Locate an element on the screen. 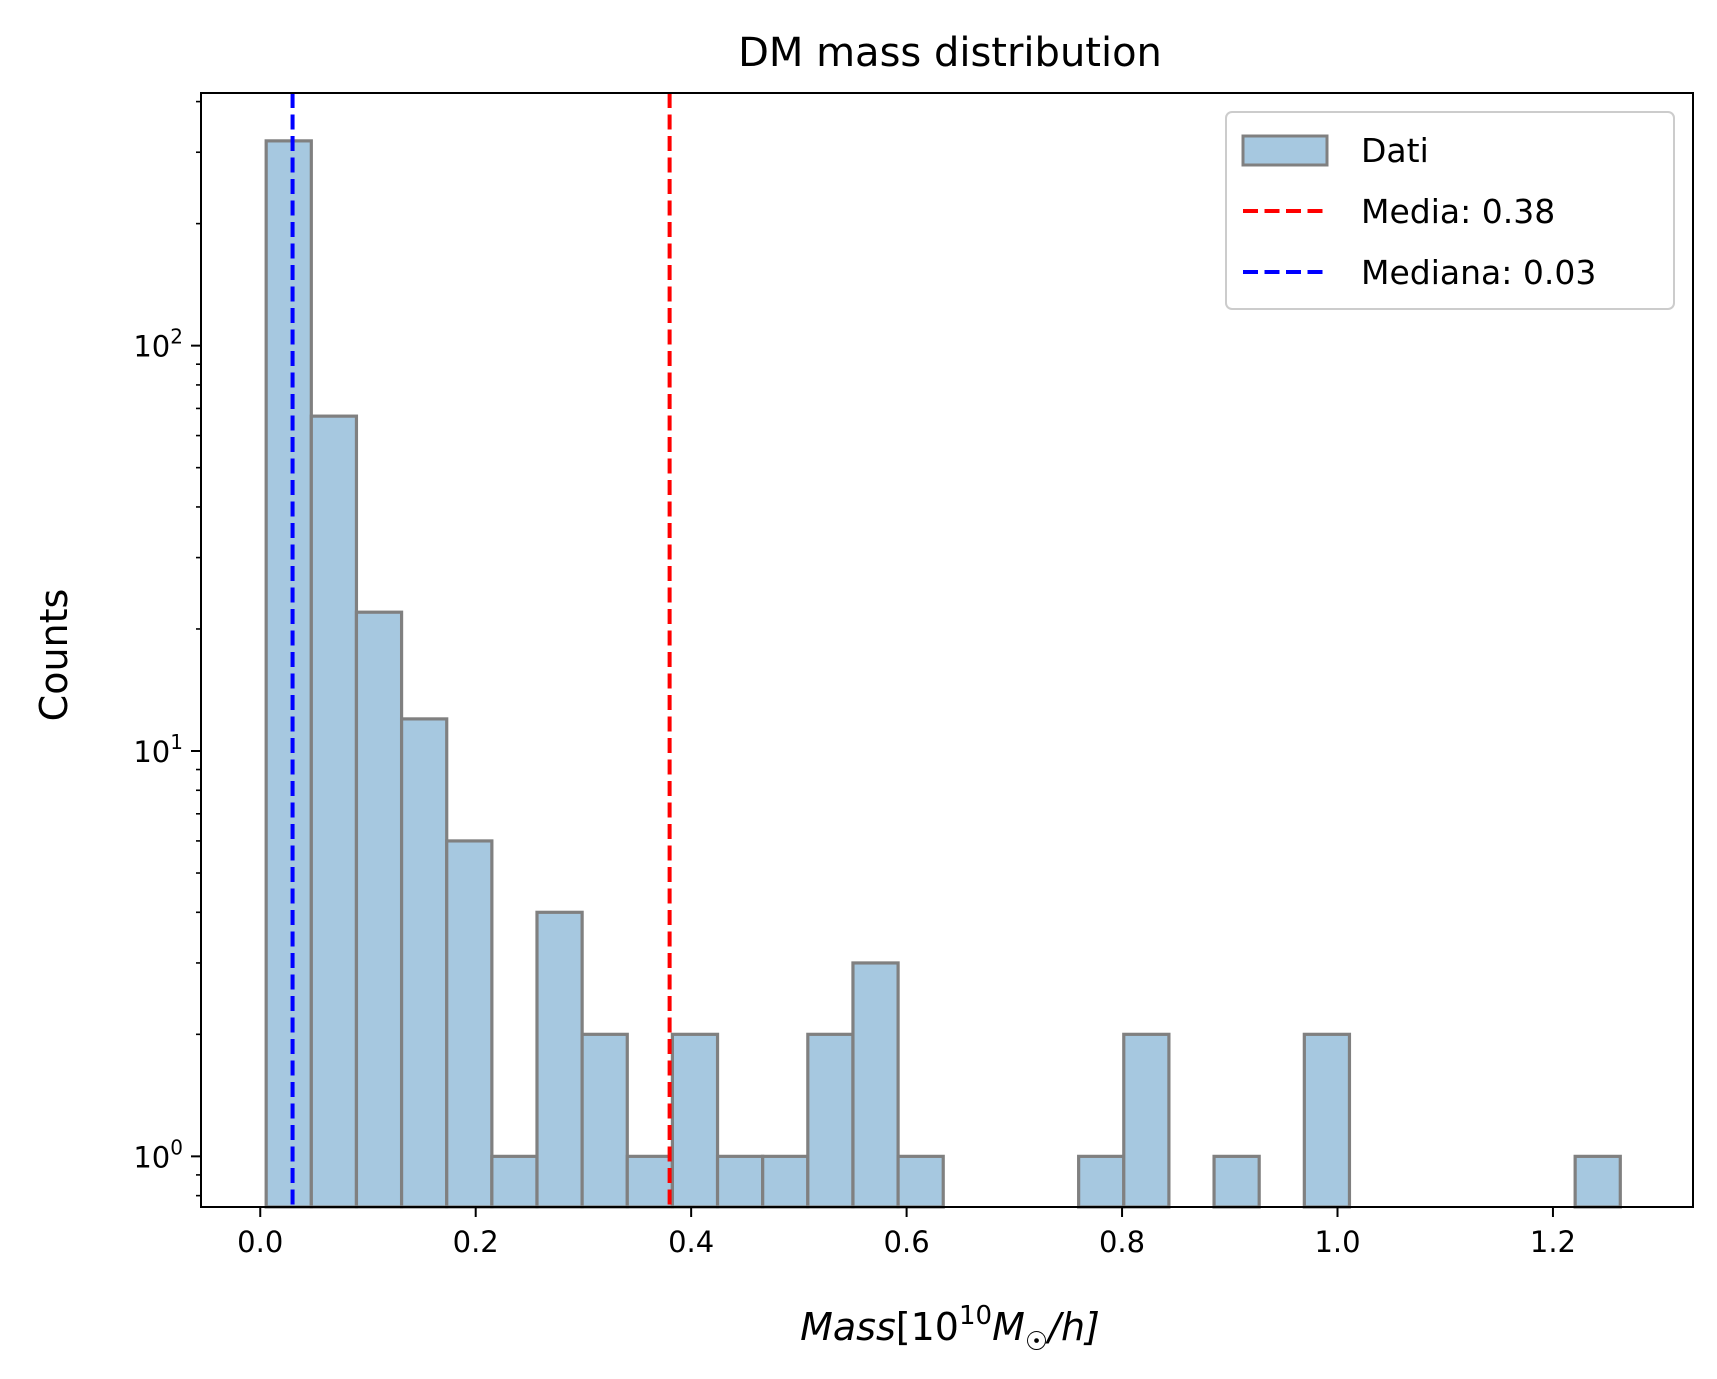 The image size is (1717, 1379). x-axis-label: Mass[1010M☉/h] is located at coordinates (950, 1329).